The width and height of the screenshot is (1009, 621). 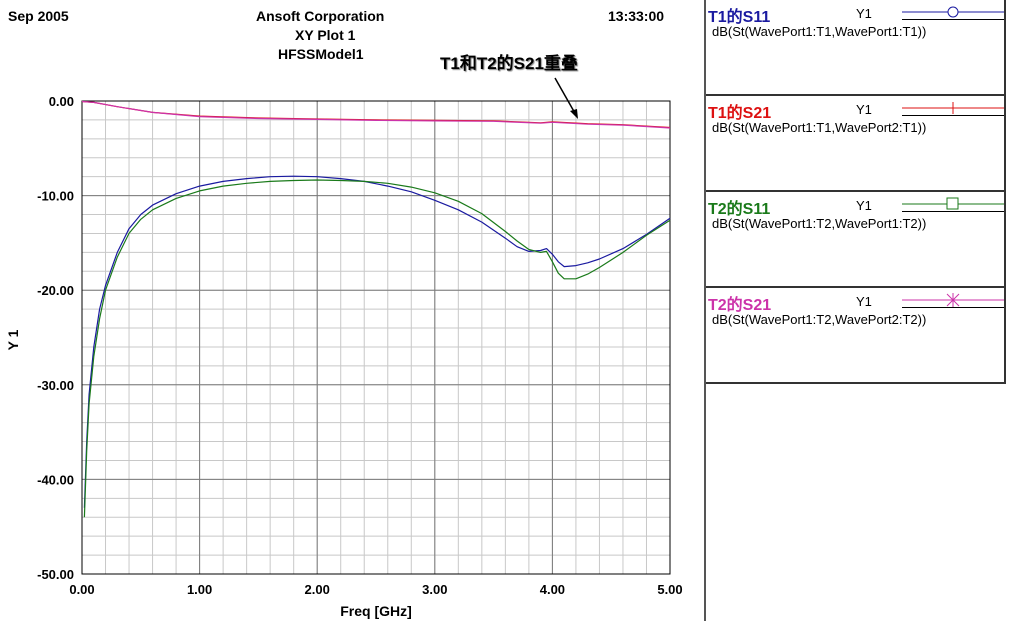 What do you see at coordinates (55, 574) in the screenshot?
I see `y-tick-label: -50.00` at bounding box center [55, 574].